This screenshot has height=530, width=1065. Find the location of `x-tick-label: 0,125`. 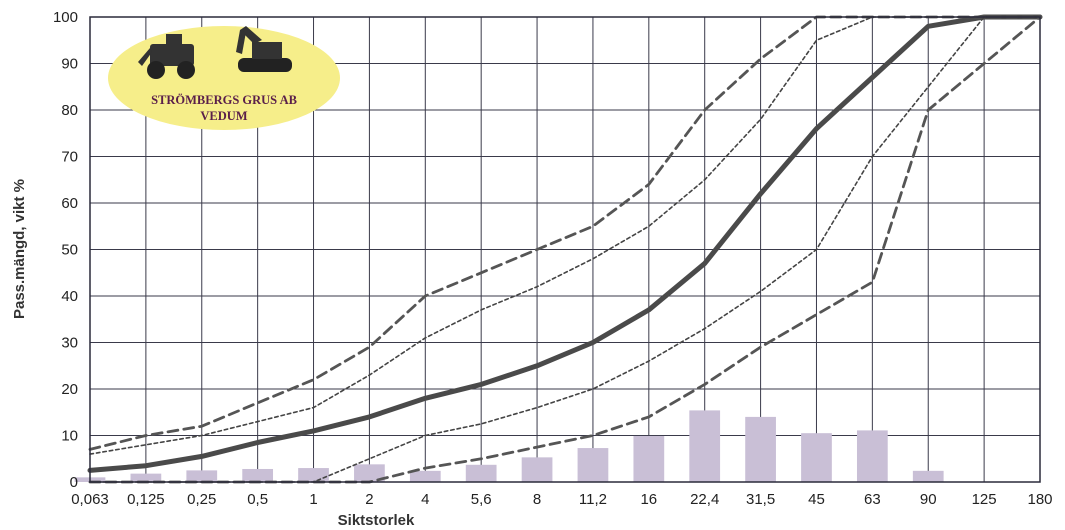

x-tick-label: 0,125 is located at coordinates (146, 499).